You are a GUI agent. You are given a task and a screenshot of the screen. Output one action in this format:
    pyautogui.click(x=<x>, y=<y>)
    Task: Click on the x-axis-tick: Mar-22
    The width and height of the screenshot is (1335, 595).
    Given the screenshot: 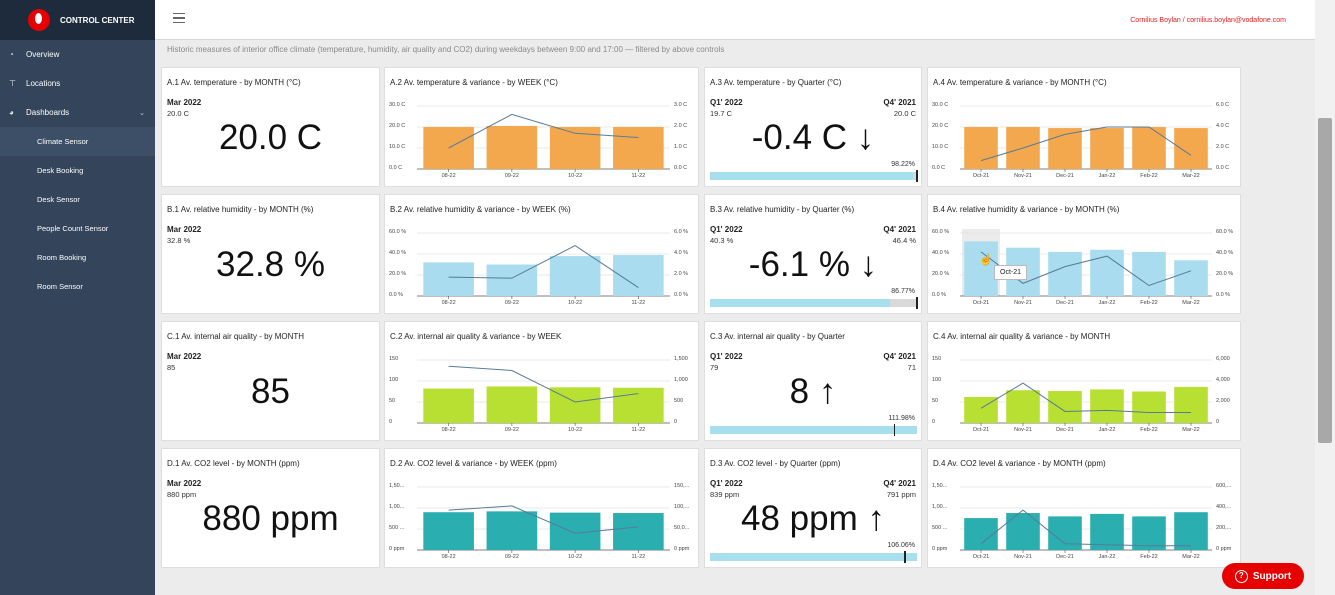 What is the action you would take?
    pyautogui.click(x=1191, y=430)
    